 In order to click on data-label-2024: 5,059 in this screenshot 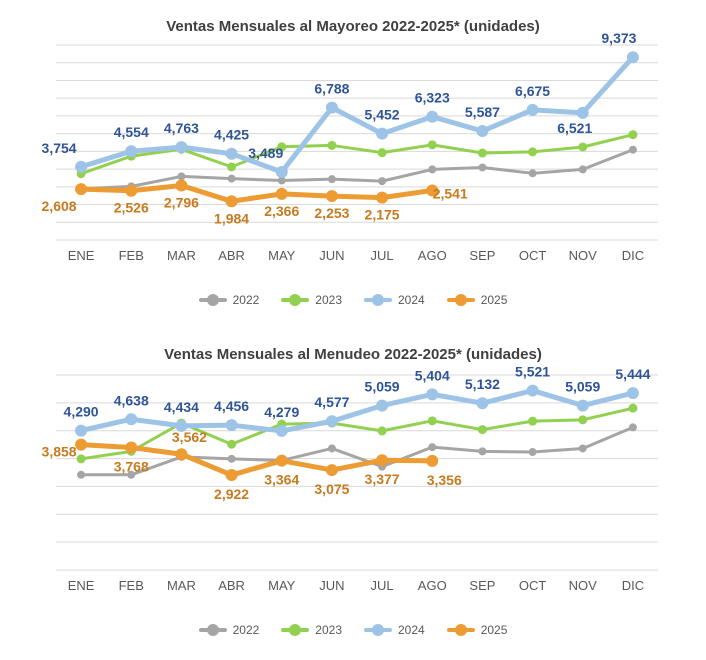, I will do `click(382, 387)`.